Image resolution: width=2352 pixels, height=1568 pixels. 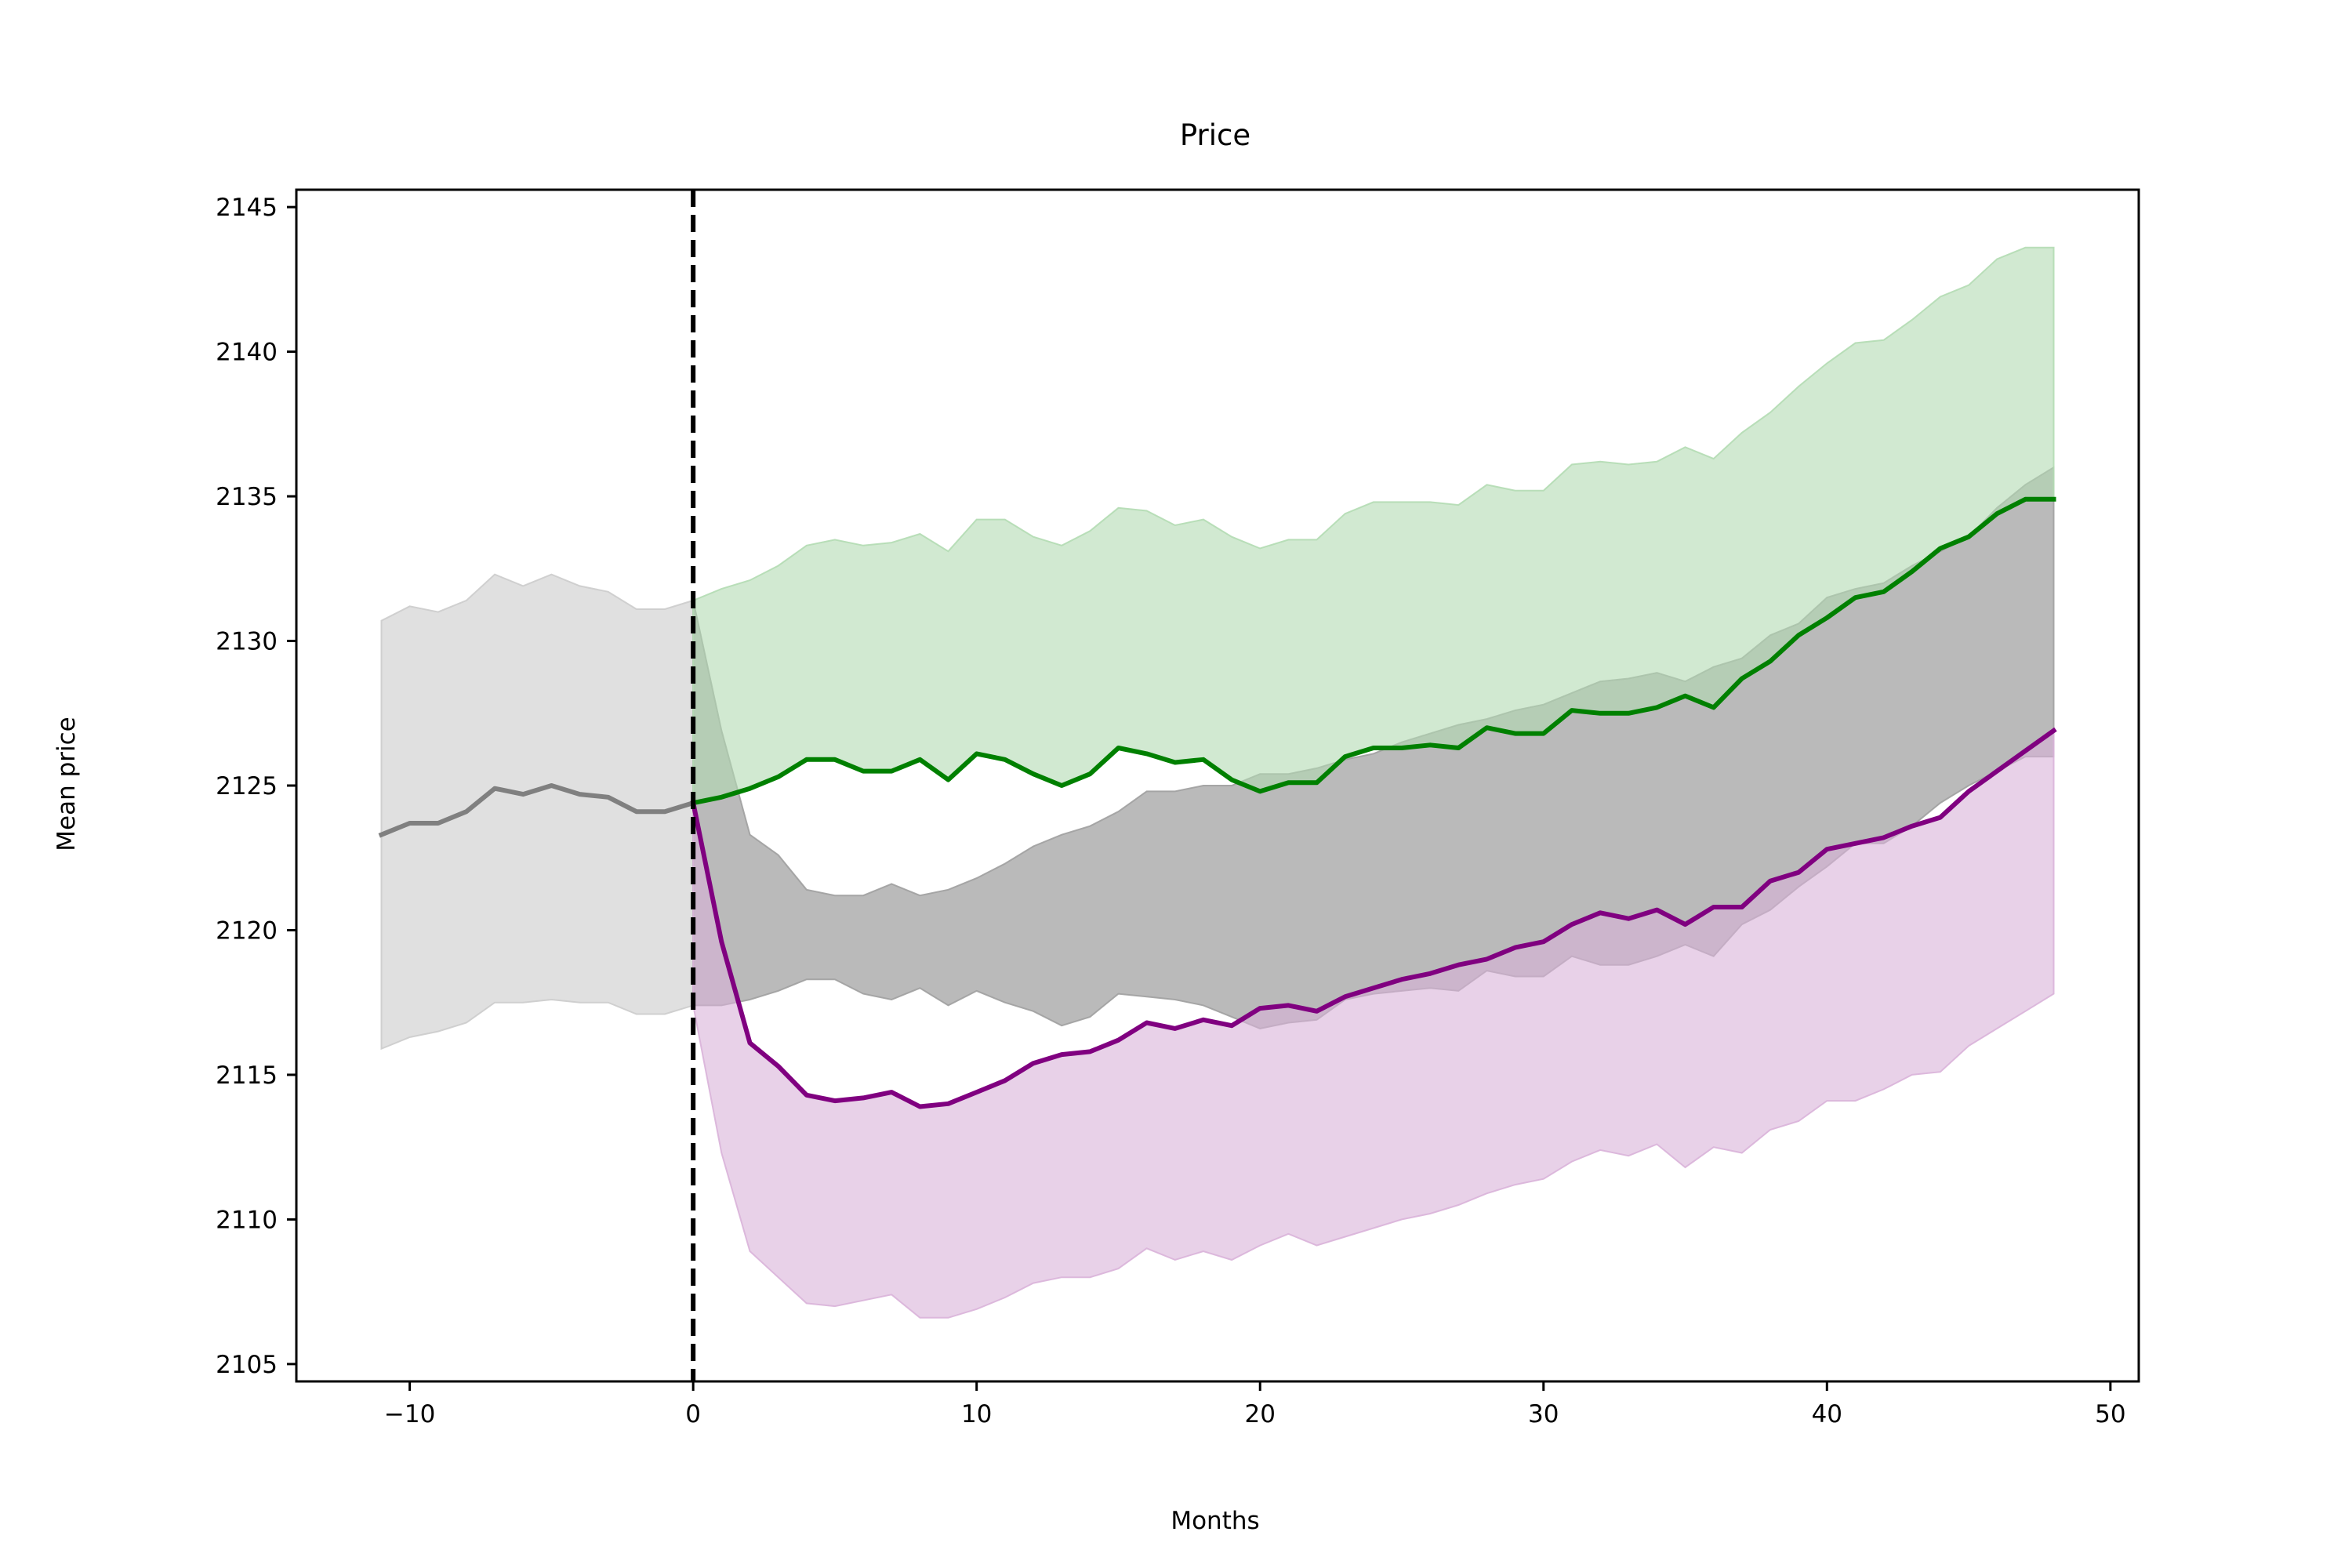 What do you see at coordinates (247, 642) in the screenshot?
I see `y-tick-label: 2130` at bounding box center [247, 642].